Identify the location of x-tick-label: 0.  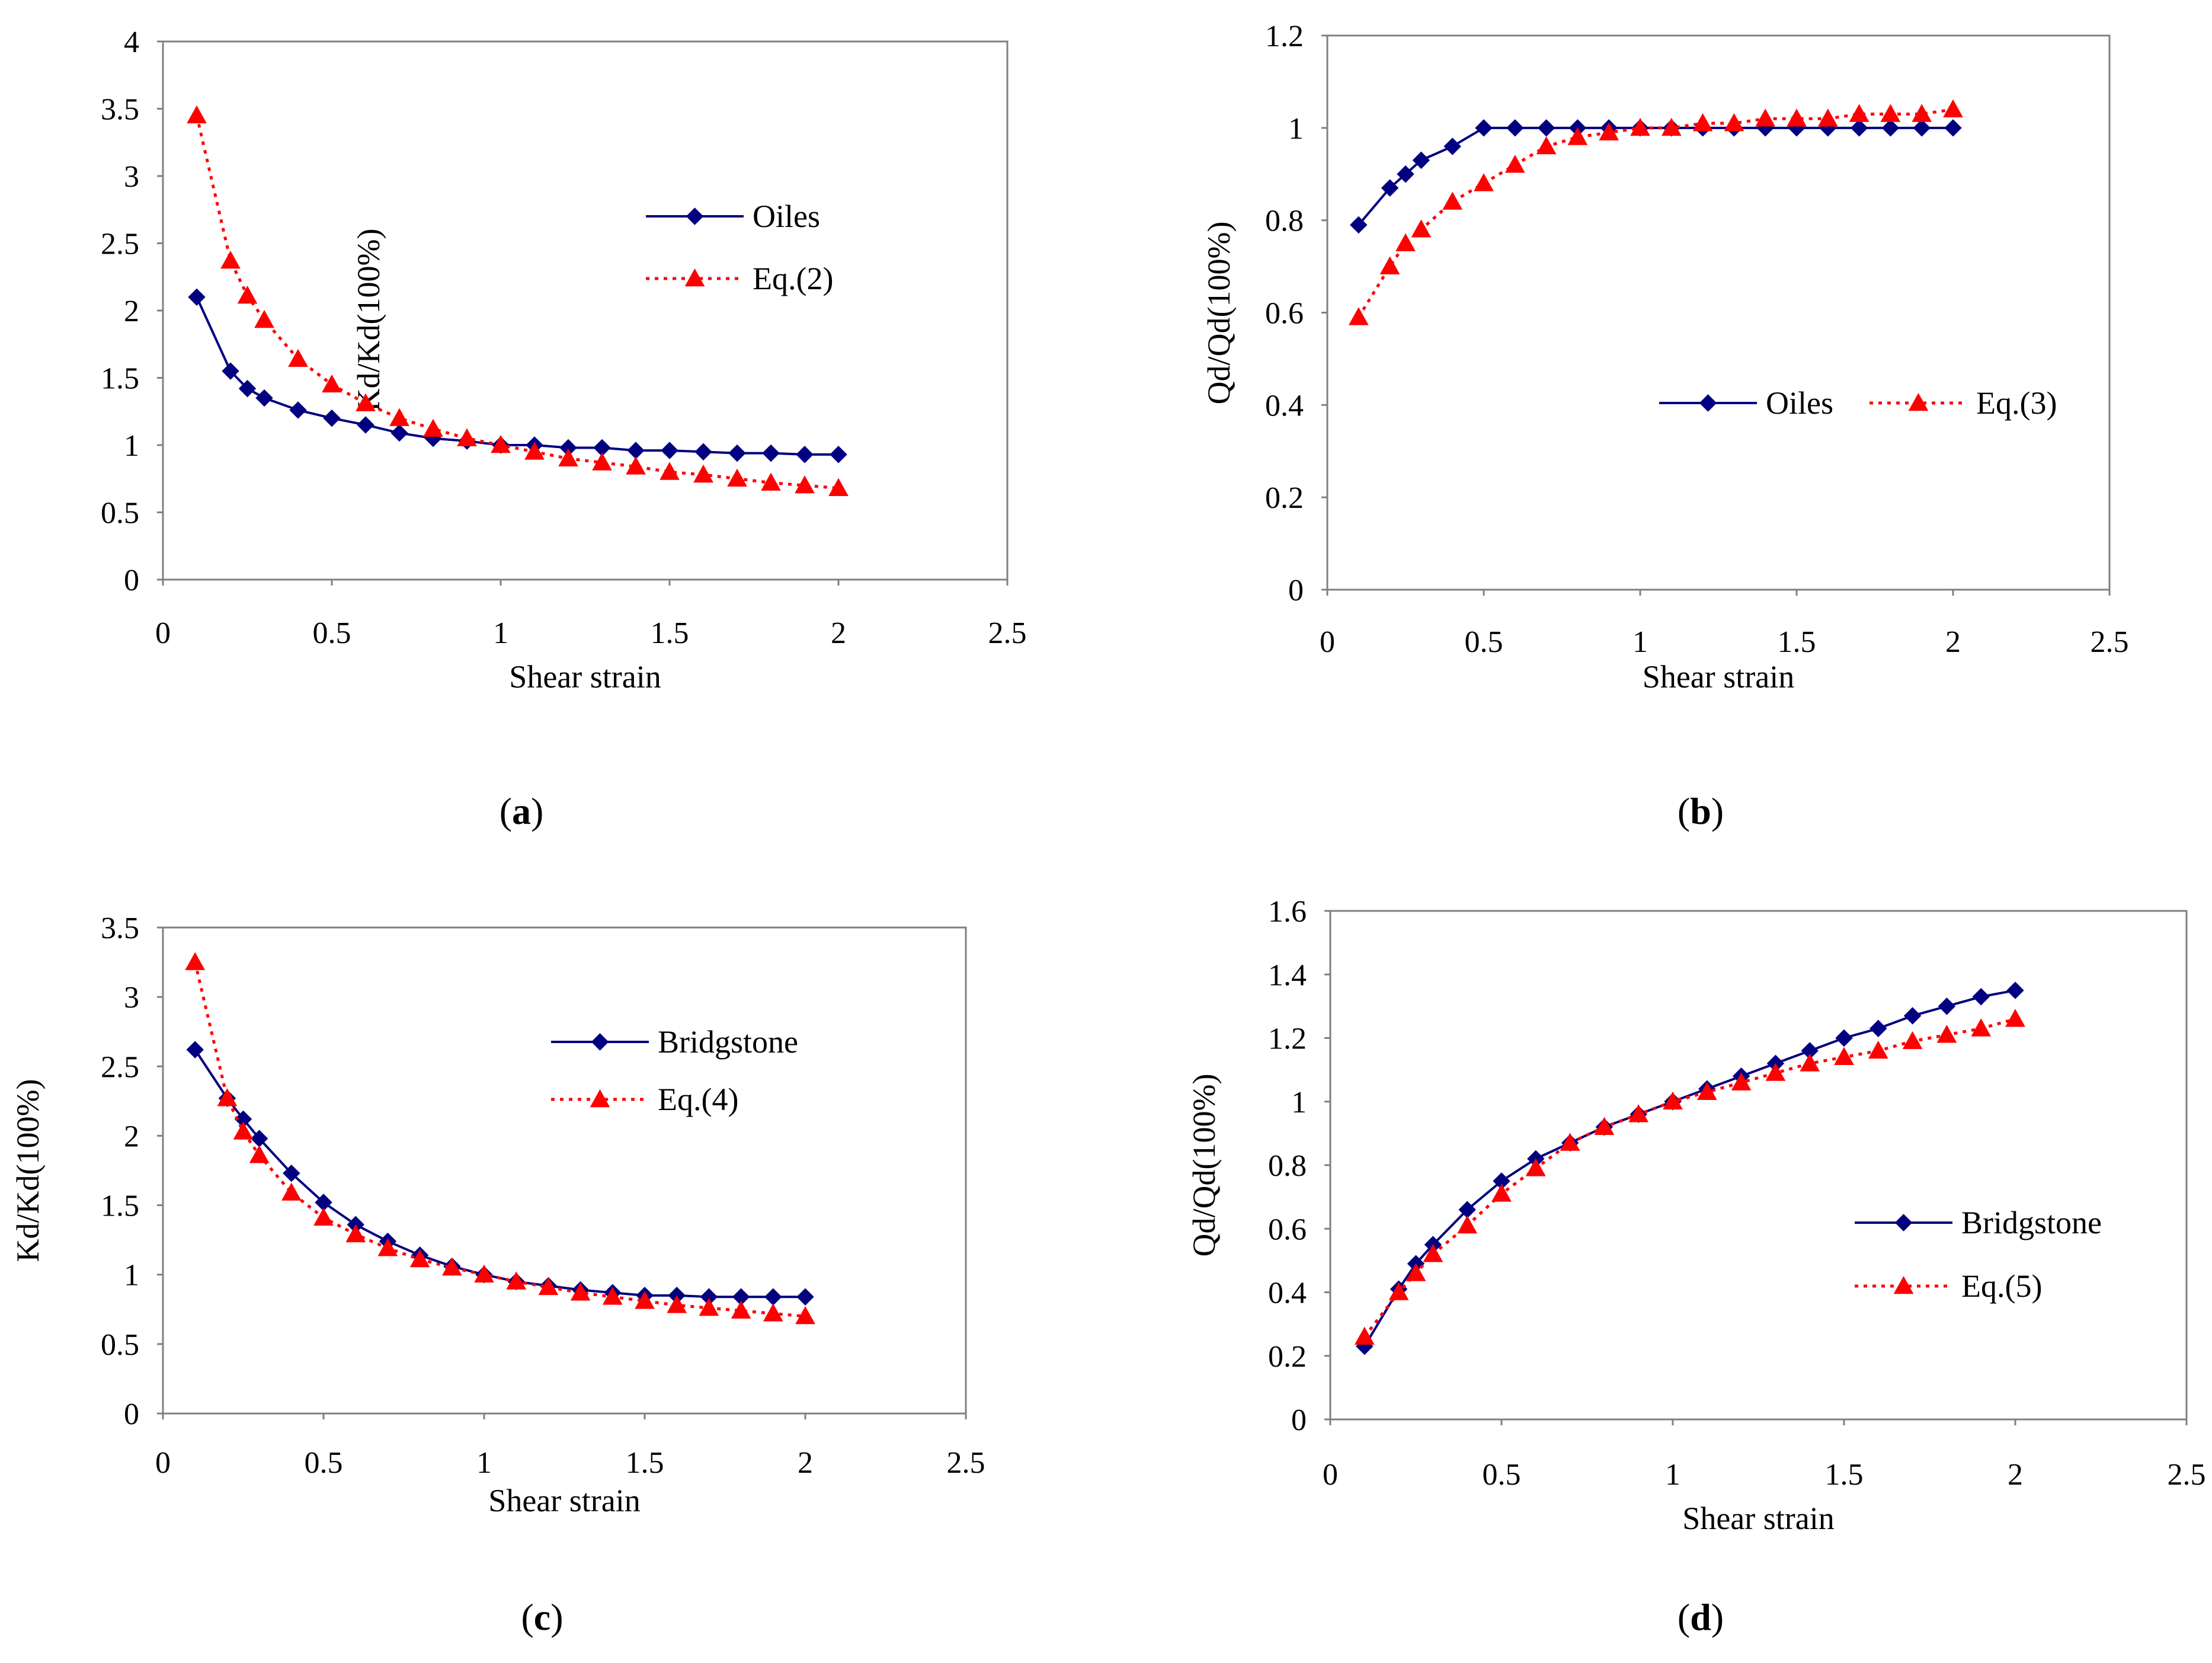
(1327, 642).